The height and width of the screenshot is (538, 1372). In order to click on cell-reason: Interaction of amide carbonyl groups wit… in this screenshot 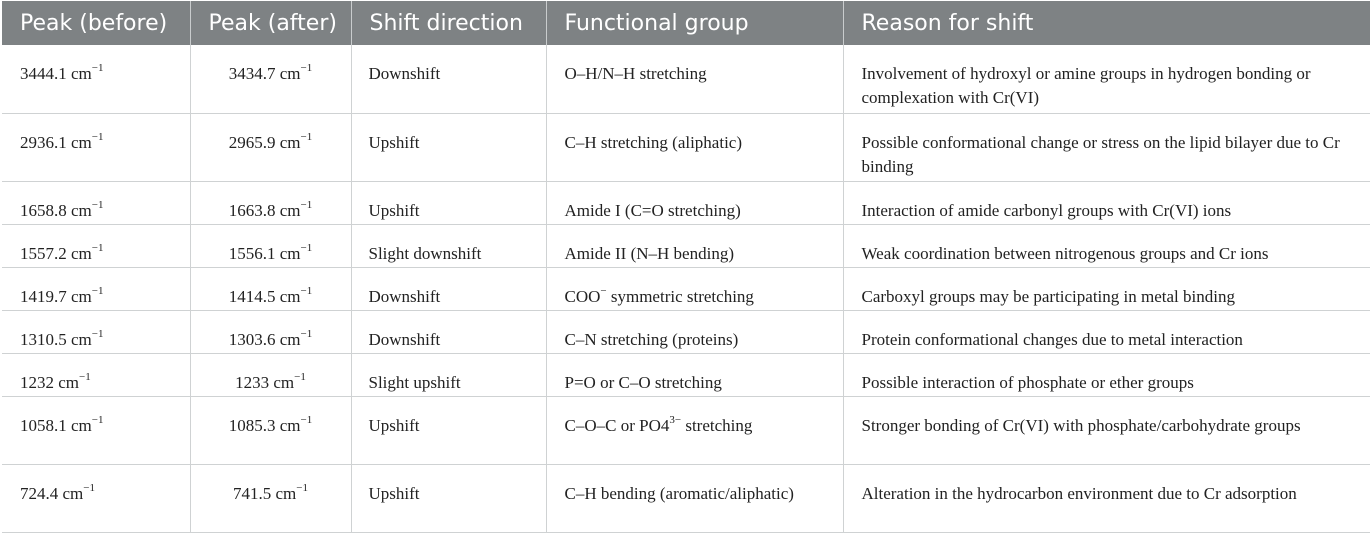, I will do `click(1106, 203)`.